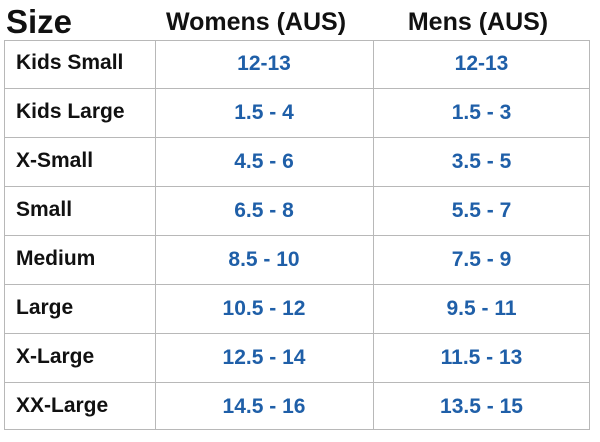  Describe the element at coordinates (297, 162) in the screenshot. I see `table-row: X-Small 4.5 - 6 3.5 - 5` at that location.